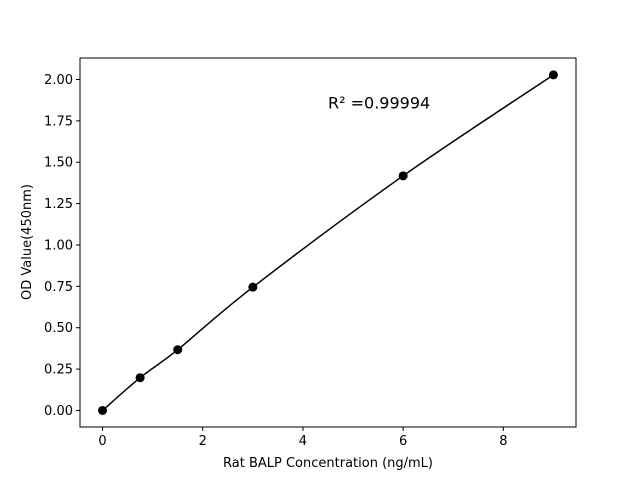 The width and height of the screenshot is (640, 480). What do you see at coordinates (403, 441) in the screenshot?
I see `x-tick-label: 6` at bounding box center [403, 441].